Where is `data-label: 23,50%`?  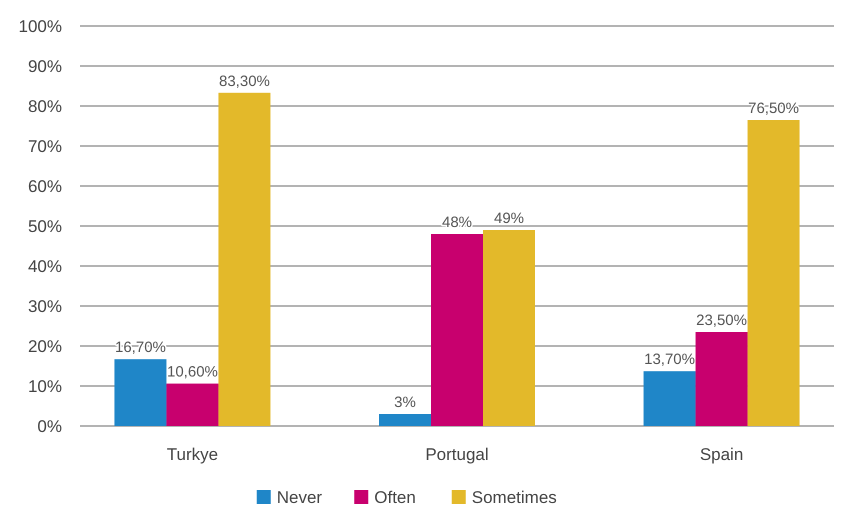 data-label: 23,50% is located at coordinates (721, 320).